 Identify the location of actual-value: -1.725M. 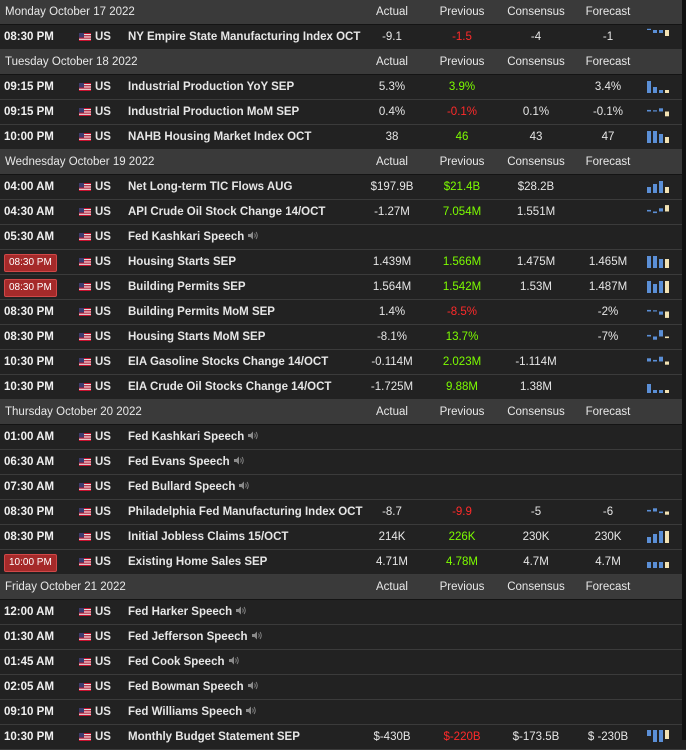
(392, 387).